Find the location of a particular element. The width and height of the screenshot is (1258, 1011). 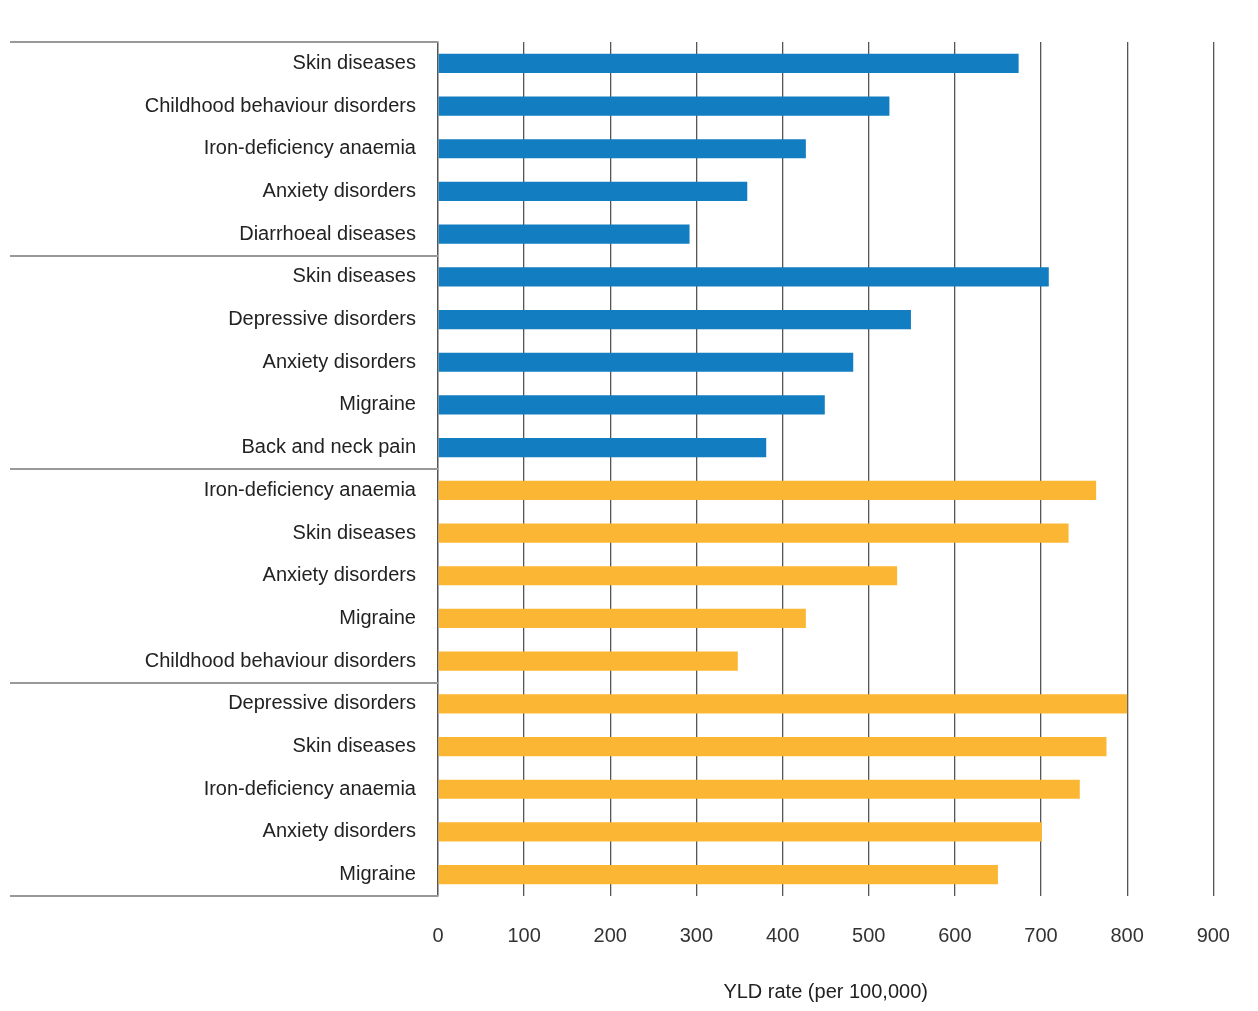

x-tick-label: 800 is located at coordinates (1127, 934).